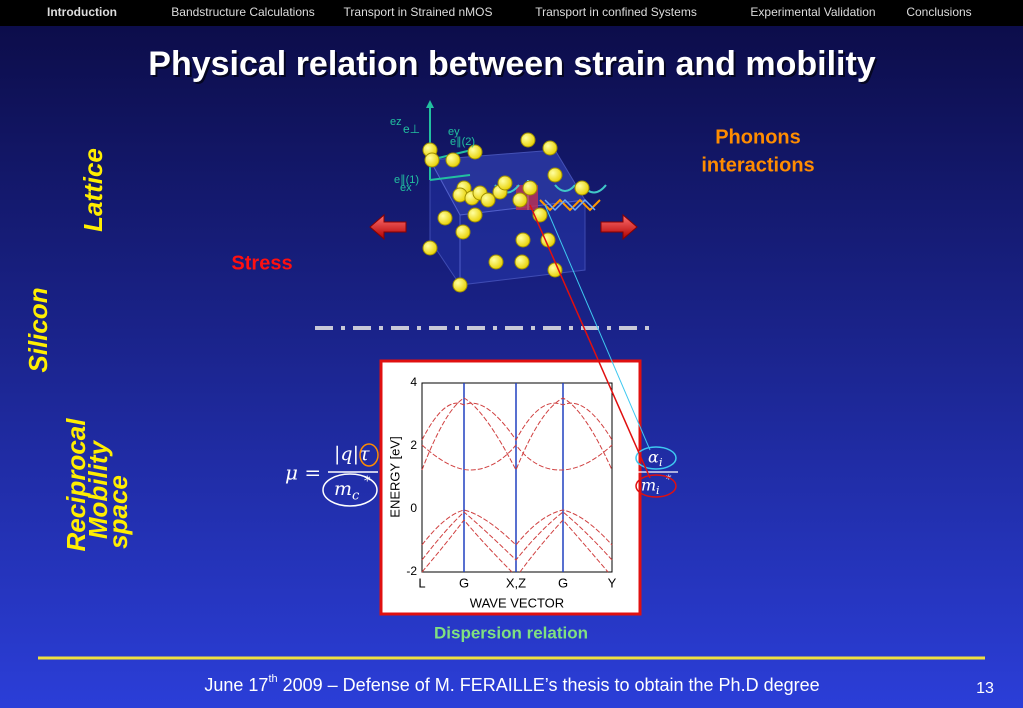 This screenshot has height=708, width=1023. What do you see at coordinates (411, 571) in the screenshot?
I see `y-tick-label: -2` at bounding box center [411, 571].